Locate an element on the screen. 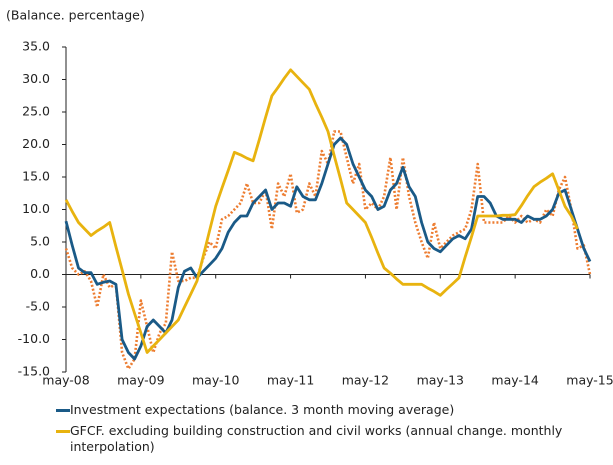 Image resolution: width=613 pixels, height=465 pixels. y-tick-label: 20.0 is located at coordinates (36, 143).